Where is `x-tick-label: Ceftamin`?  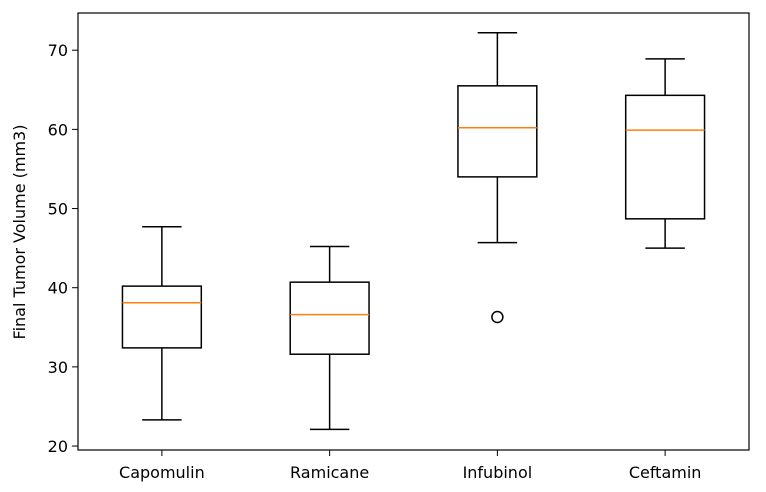
x-tick-label: Ceftamin is located at coordinates (665, 472).